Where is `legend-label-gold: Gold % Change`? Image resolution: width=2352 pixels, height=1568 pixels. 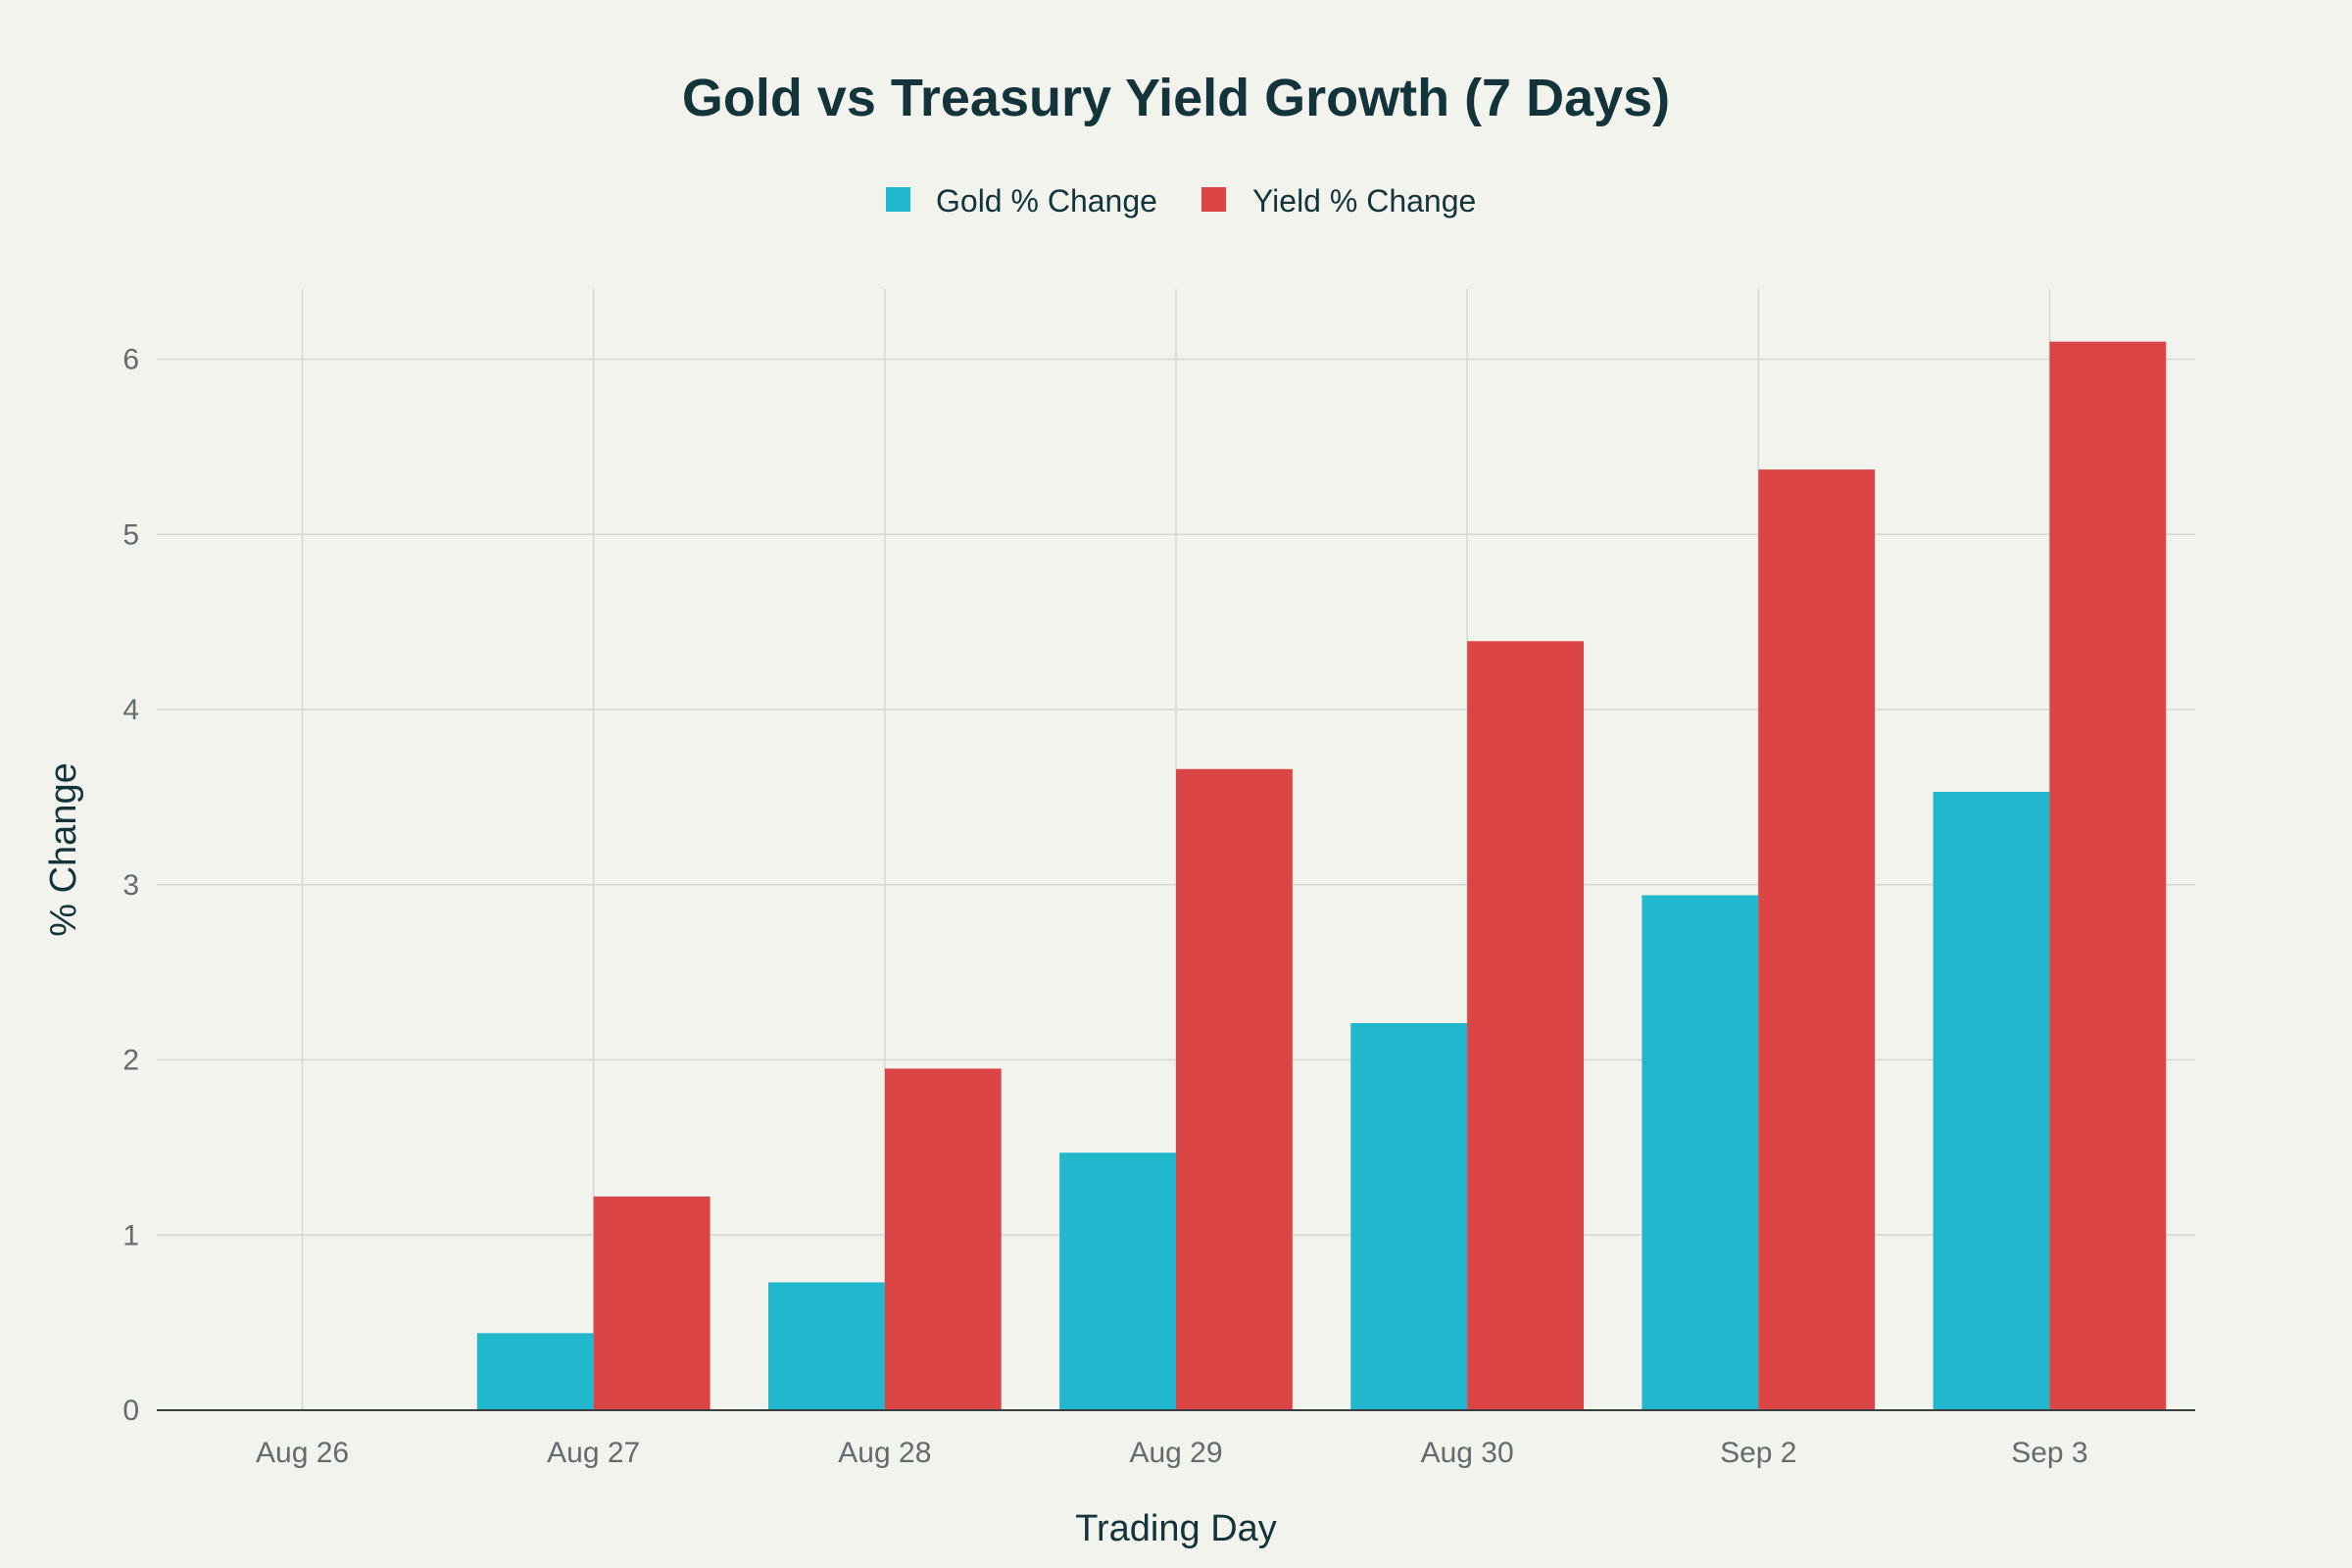 legend-label-gold: Gold % Change is located at coordinates (1046, 201).